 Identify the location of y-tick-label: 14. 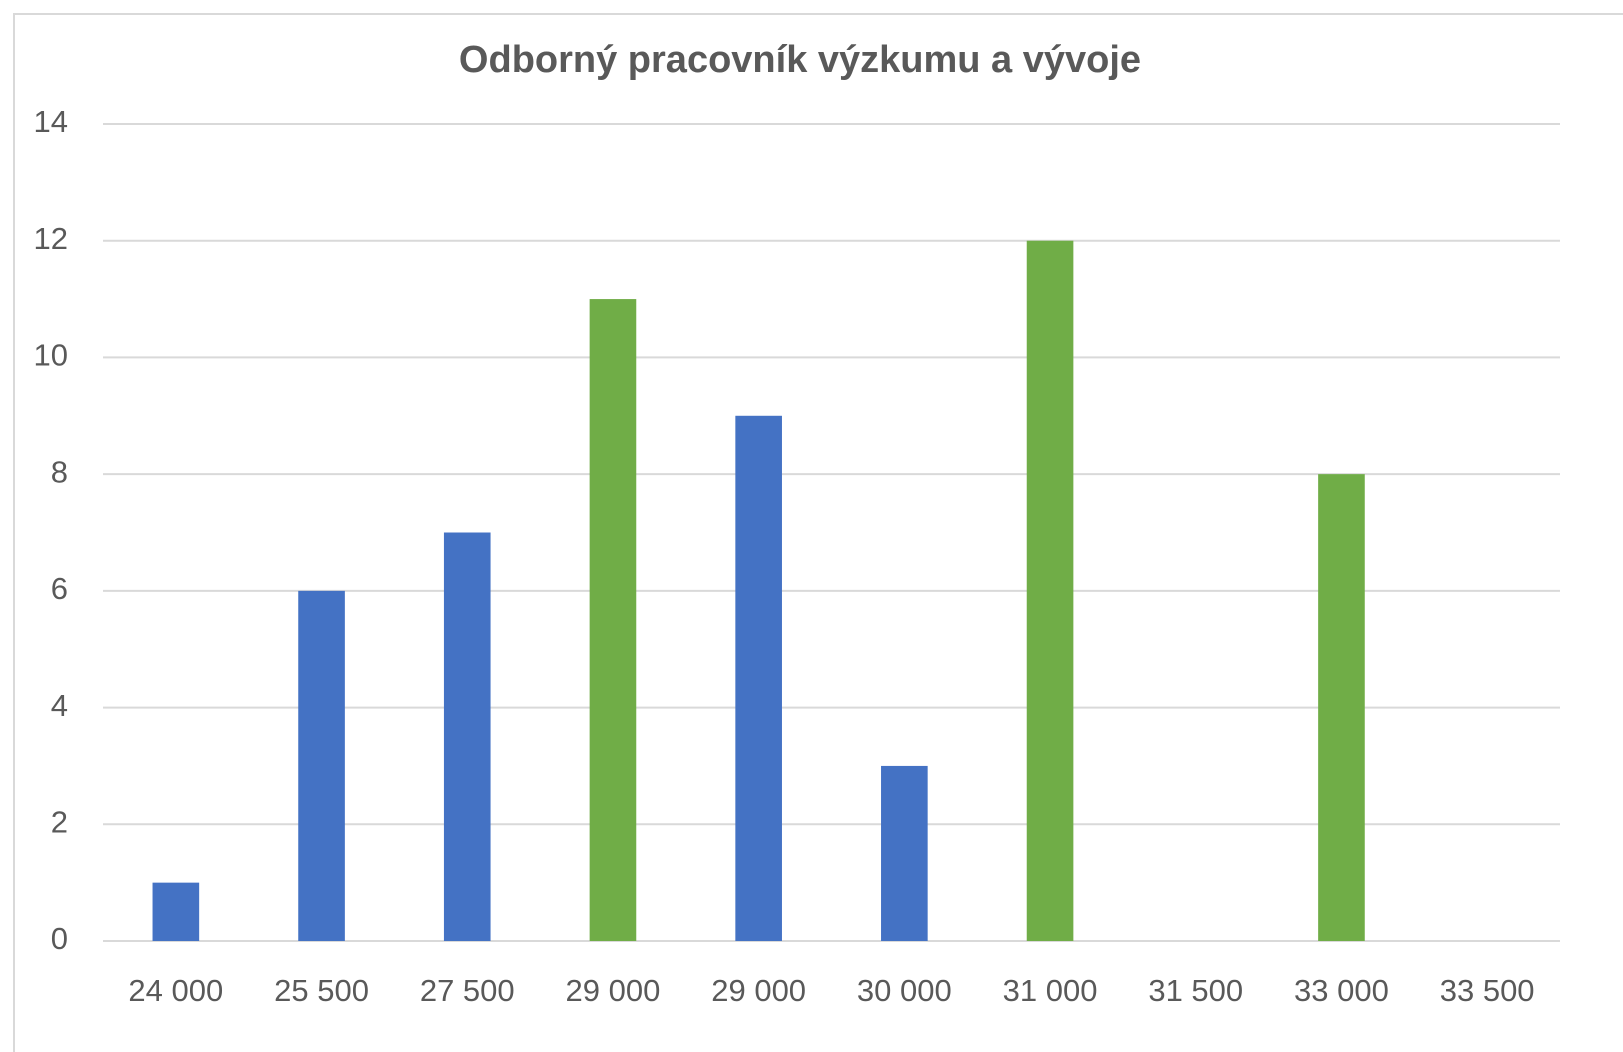
(51, 121).